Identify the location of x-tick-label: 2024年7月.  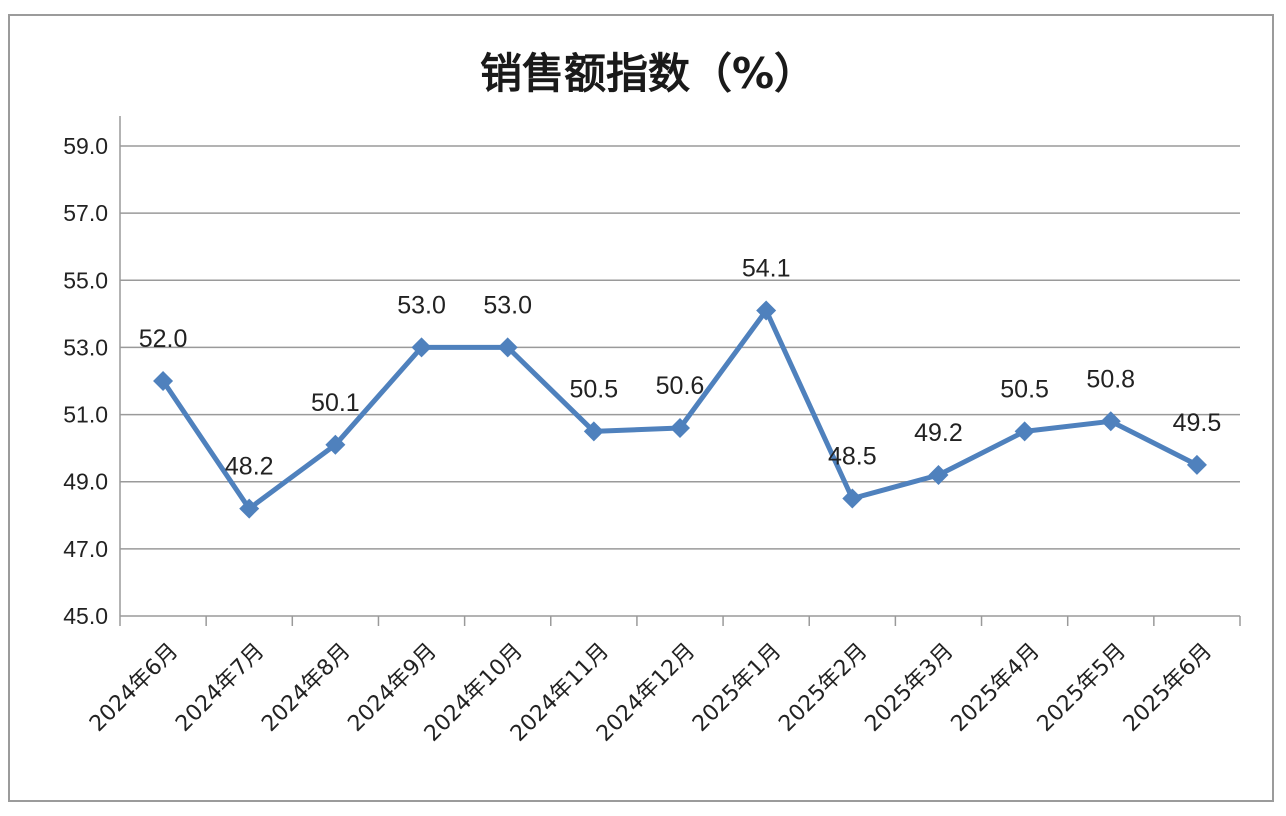
(220, 688).